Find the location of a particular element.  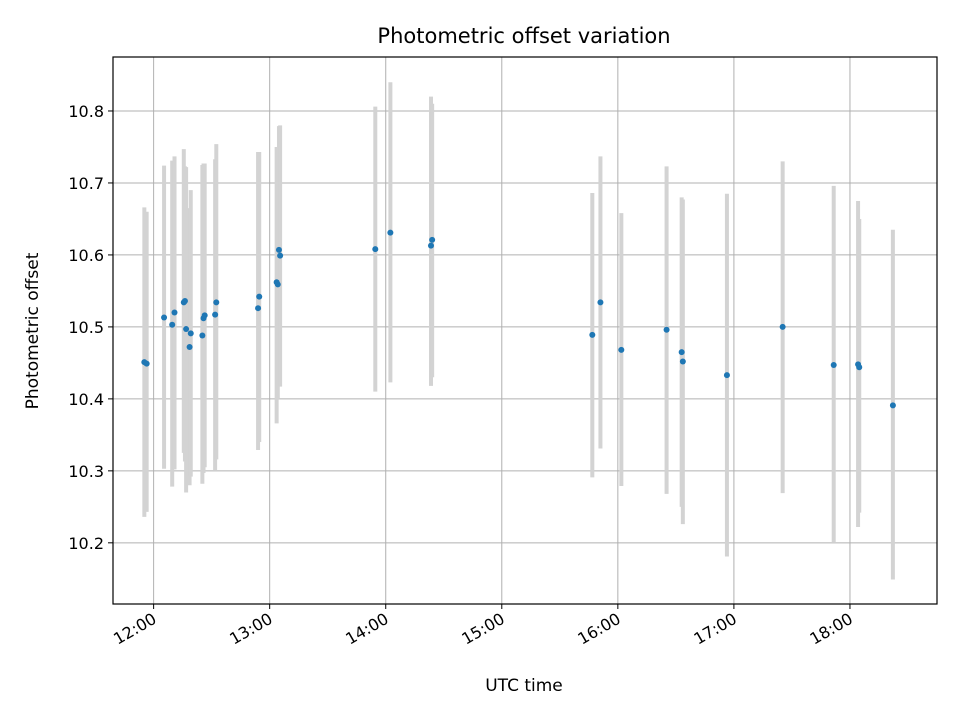

y-tick-label: 10.4 is located at coordinates (86, 399).